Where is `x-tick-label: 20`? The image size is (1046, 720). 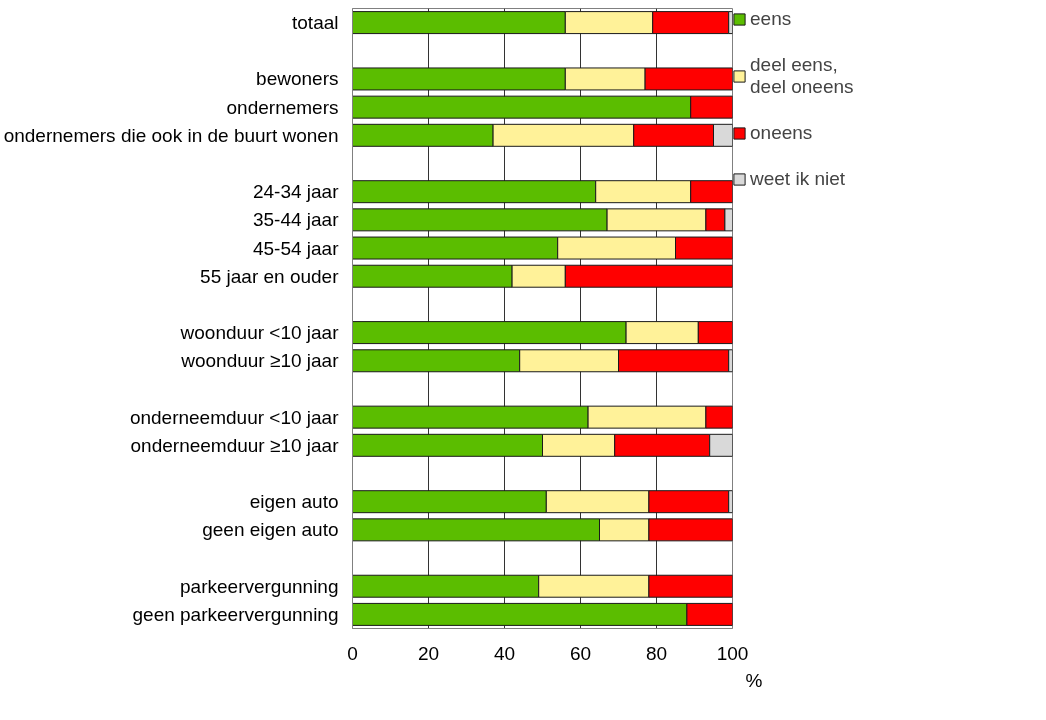
x-tick-label: 20 is located at coordinates (428, 653).